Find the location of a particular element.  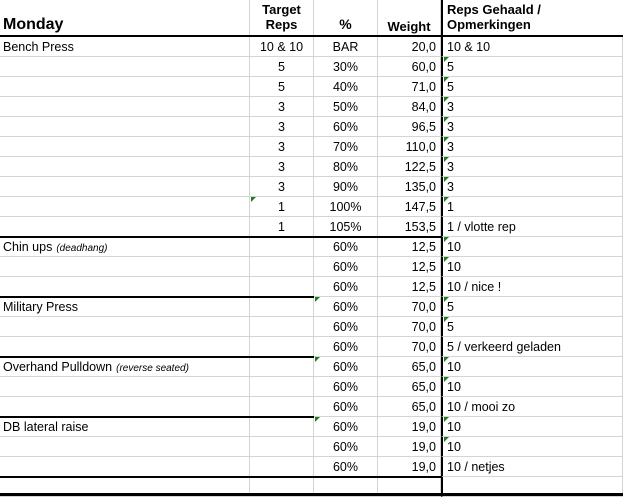

percent-cell: 50% is located at coordinates (346, 107).